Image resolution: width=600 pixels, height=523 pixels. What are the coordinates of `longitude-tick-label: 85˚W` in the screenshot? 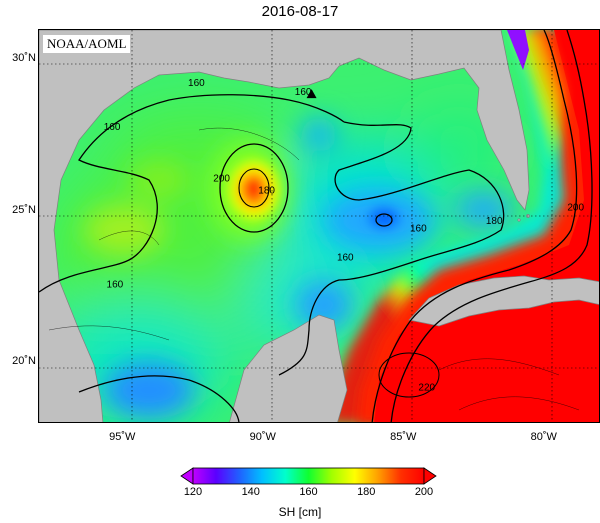 It's located at (403, 437).